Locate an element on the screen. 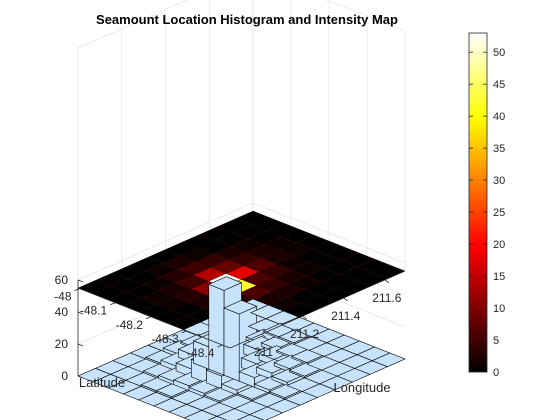 The width and height of the screenshot is (560, 420). colorbar-tick-label: 45 is located at coordinates (499, 85).